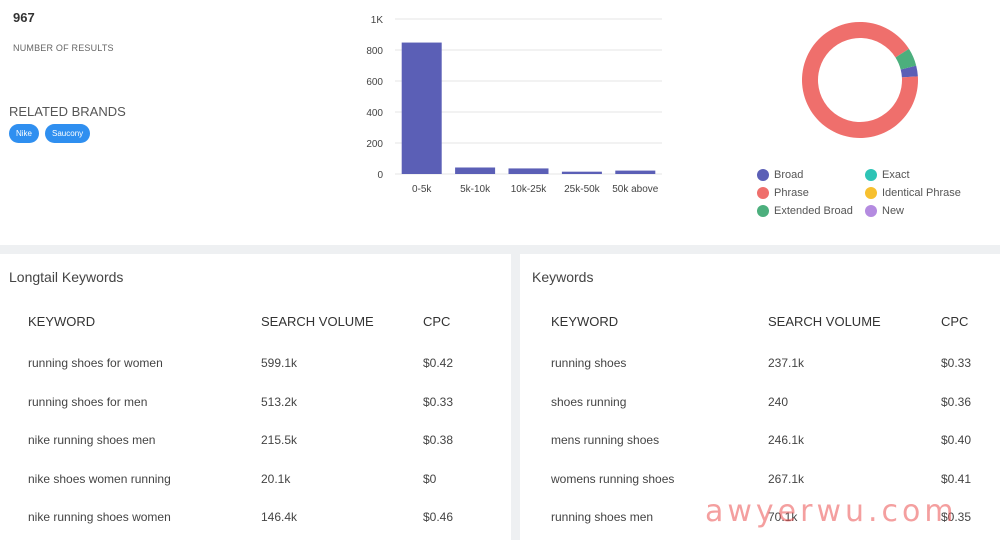 The width and height of the screenshot is (1000, 540). I want to click on legend-item-broad: Broad, so click(811, 174).